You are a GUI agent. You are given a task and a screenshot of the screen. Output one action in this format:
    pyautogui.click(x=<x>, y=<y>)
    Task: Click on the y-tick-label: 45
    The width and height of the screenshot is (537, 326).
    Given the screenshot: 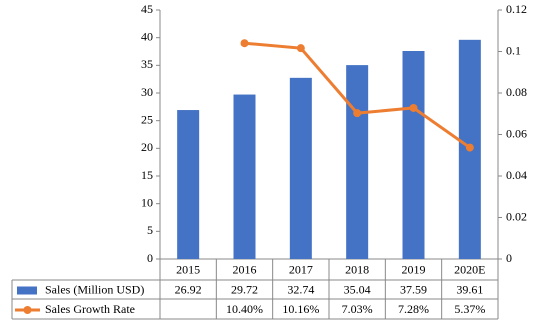 What is the action you would take?
    pyautogui.click(x=147, y=9)
    